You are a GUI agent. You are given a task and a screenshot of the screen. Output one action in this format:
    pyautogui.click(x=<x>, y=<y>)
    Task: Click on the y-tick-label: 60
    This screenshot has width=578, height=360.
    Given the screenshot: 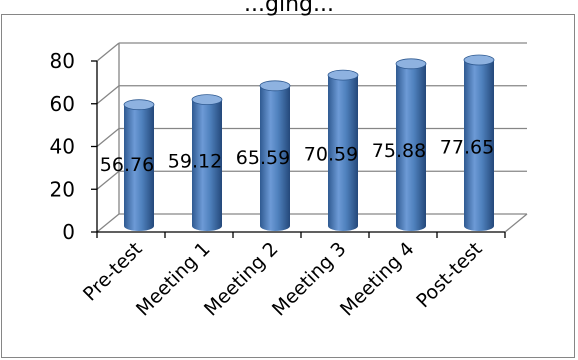 What is the action you would take?
    pyautogui.click(x=62, y=104)
    